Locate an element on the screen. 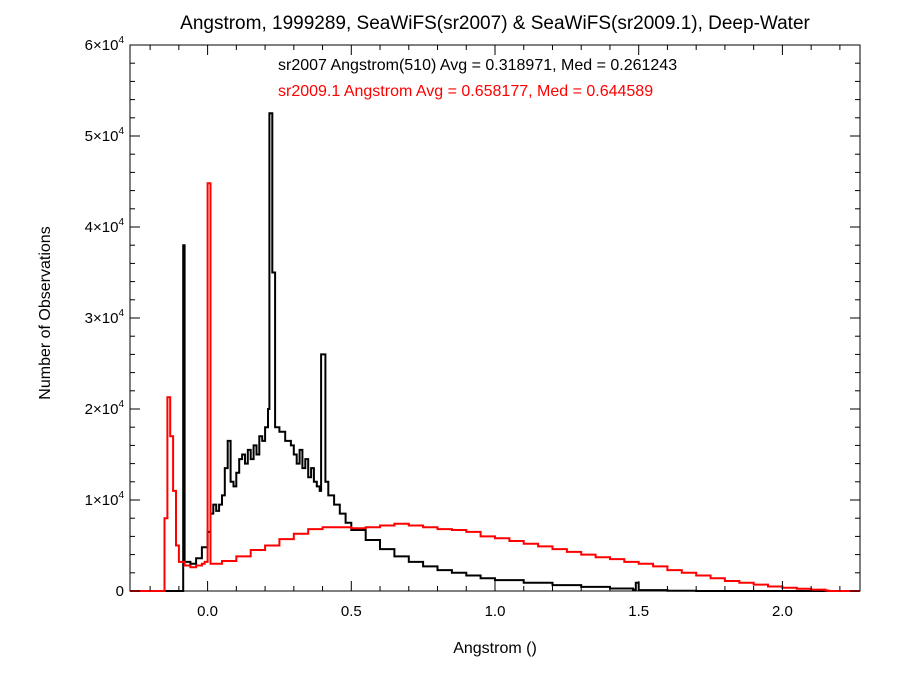 Image resolution: width=900 pixels, height=675 pixels. x-tick-label: 1.5 is located at coordinates (638, 611).